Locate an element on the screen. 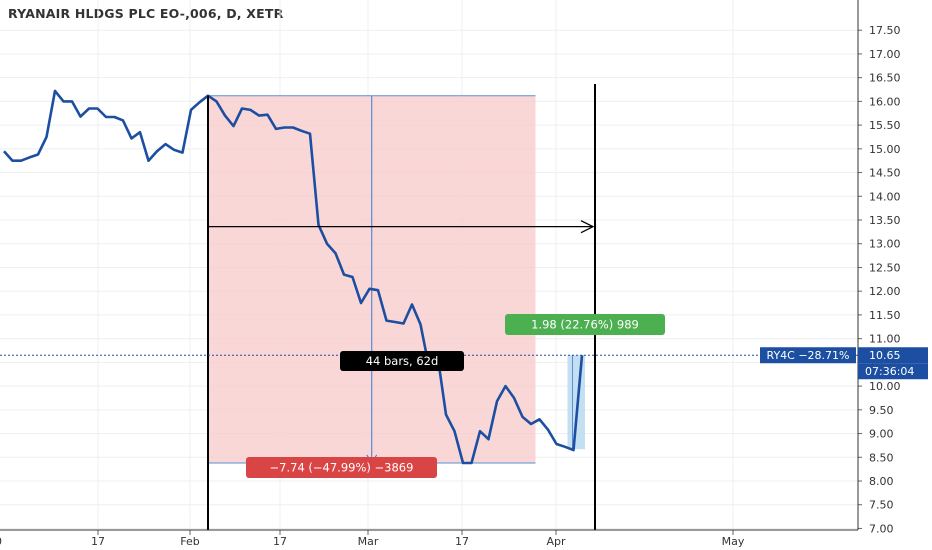  down-measure-label: −7.74 (−47.99%) −3869 is located at coordinates (342, 468).